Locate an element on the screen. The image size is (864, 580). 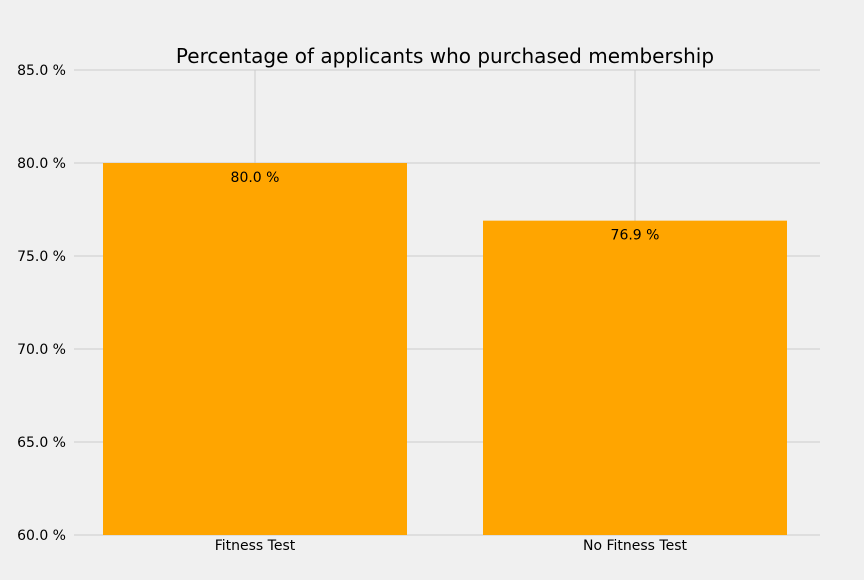
y-tick-label: 80.0 % is located at coordinates (41, 164).